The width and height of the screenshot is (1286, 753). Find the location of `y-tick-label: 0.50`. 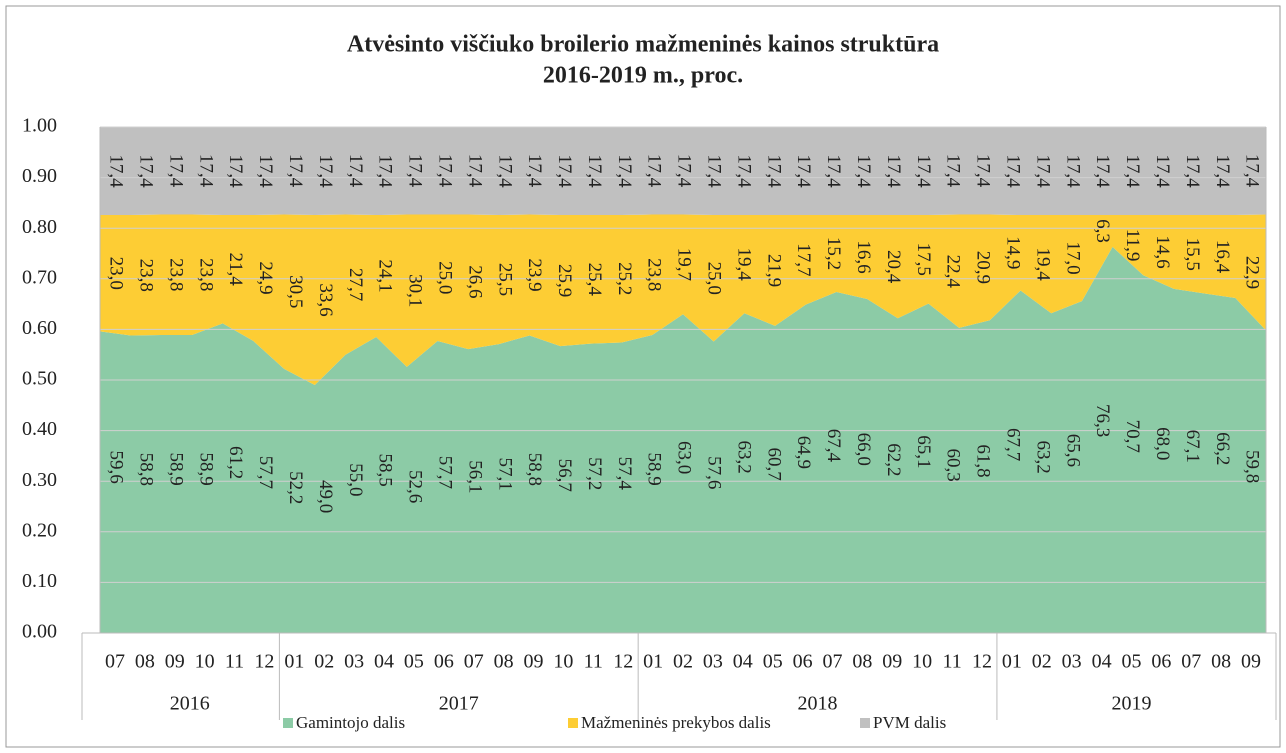

y-tick-label: 0.50 is located at coordinates (39, 379).